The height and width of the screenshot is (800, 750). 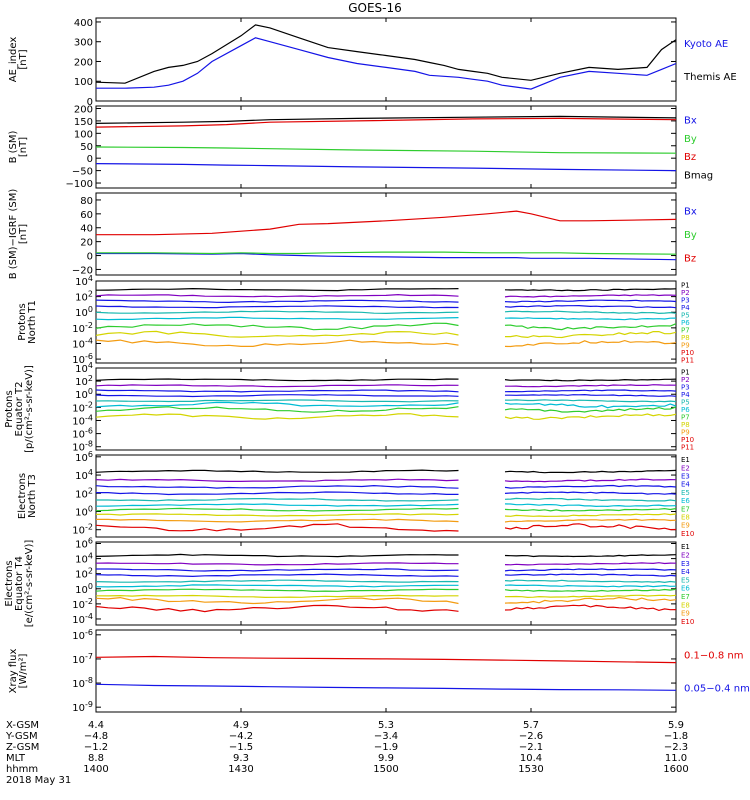 I want to click on date-label: 2018 May 31, so click(x=38, y=780).